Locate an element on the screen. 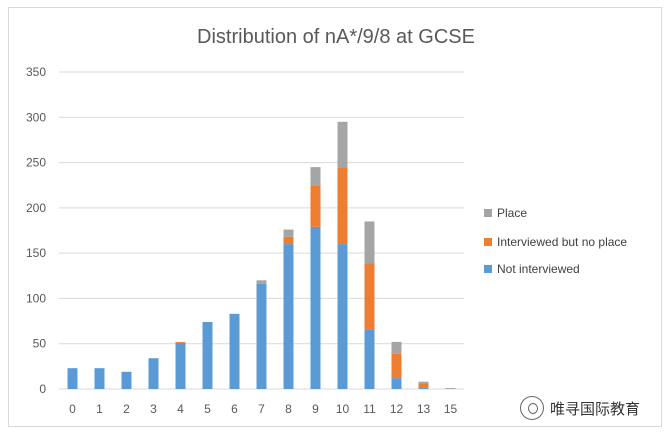 This screenshot has width=671, height=436. y-tick-label-350: 350 is located at coordinates (36, 72).